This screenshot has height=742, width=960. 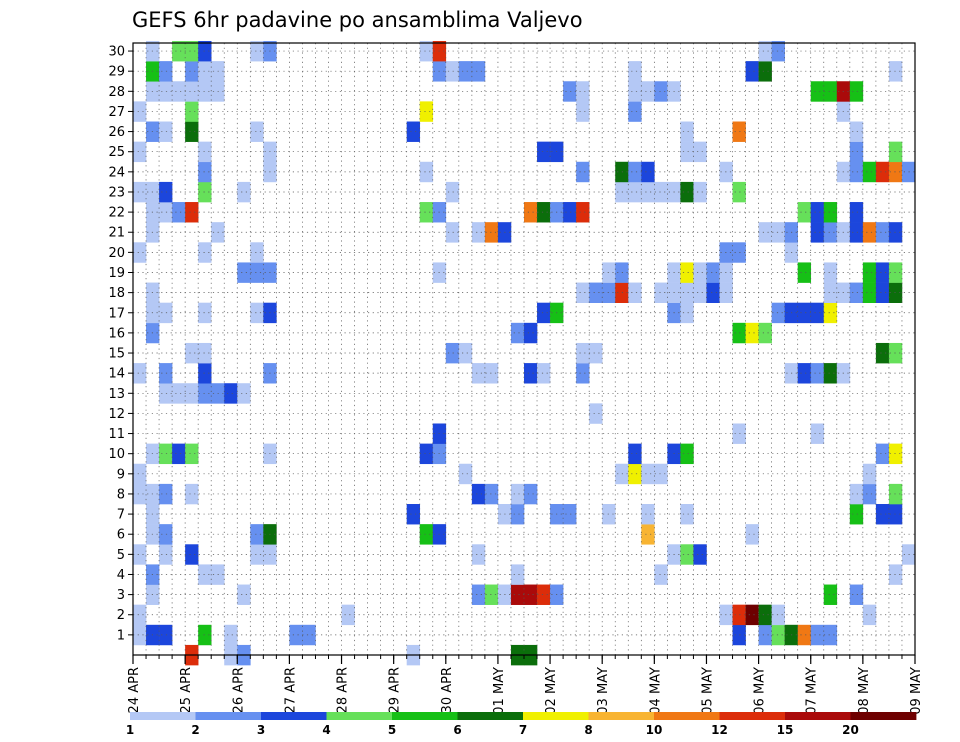 What do you see at coordinates (655, 691) in the screenshot?
I see `x-tick-label: 04 MAY` at bounding box center [655, 691].